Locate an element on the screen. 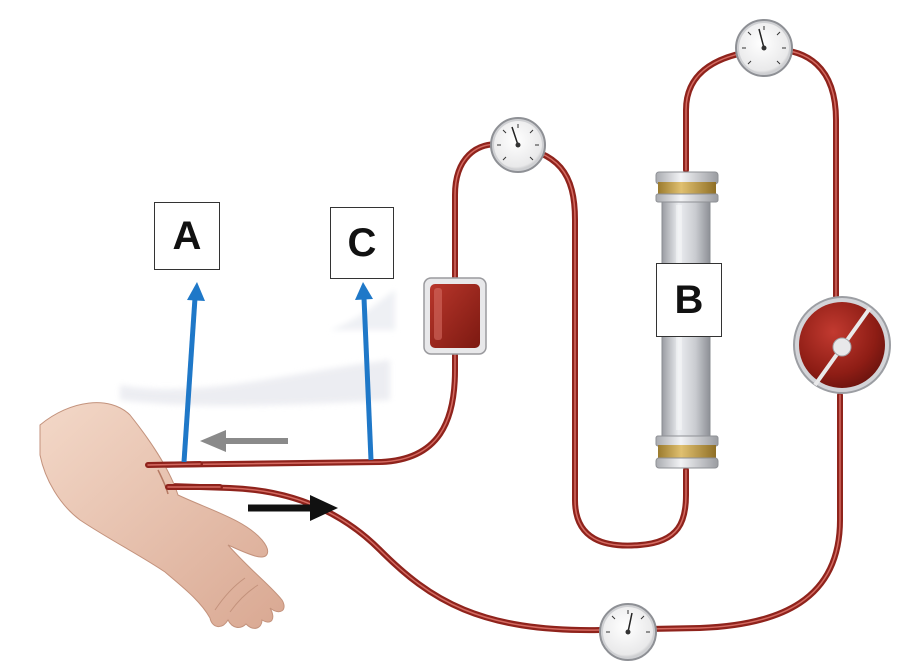 The image size is (916, 669). background-shading is located at coordinates (257, 348).